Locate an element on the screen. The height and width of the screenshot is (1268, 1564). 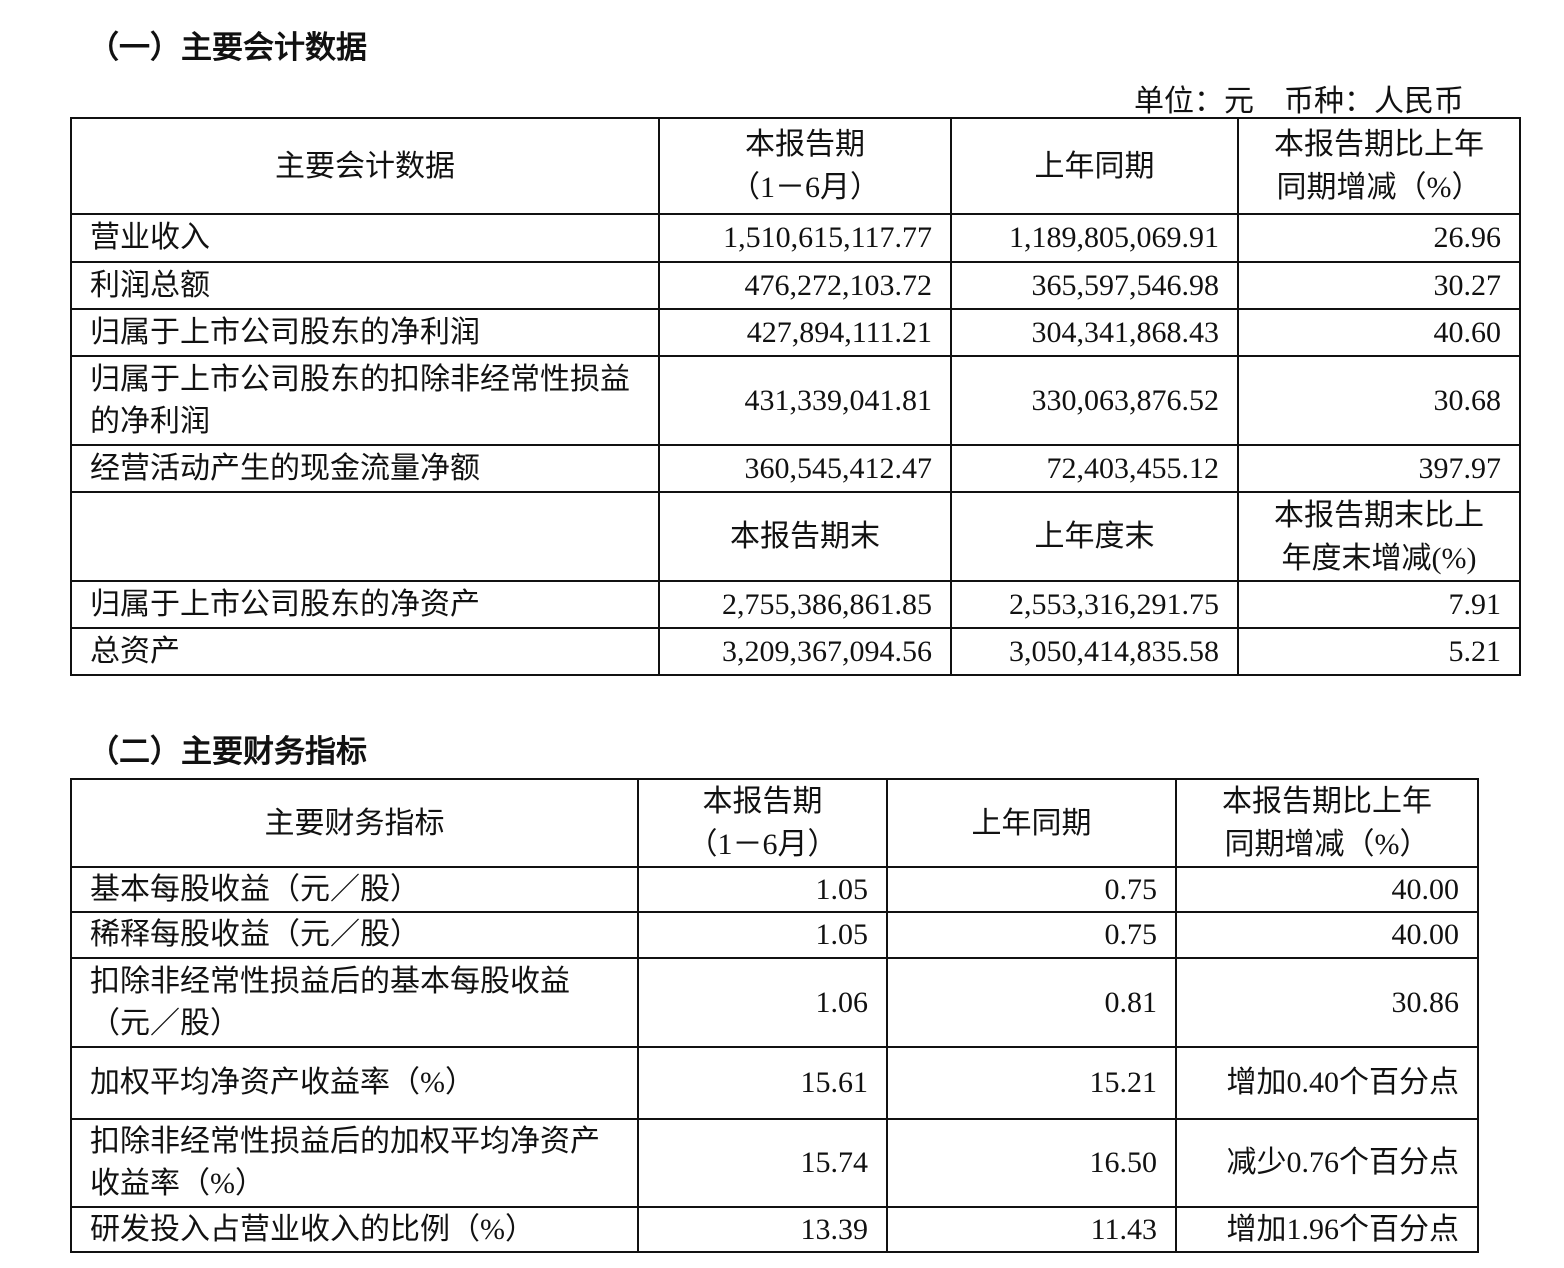
row-label: 利润总额 is located at coordinates (365, 285).